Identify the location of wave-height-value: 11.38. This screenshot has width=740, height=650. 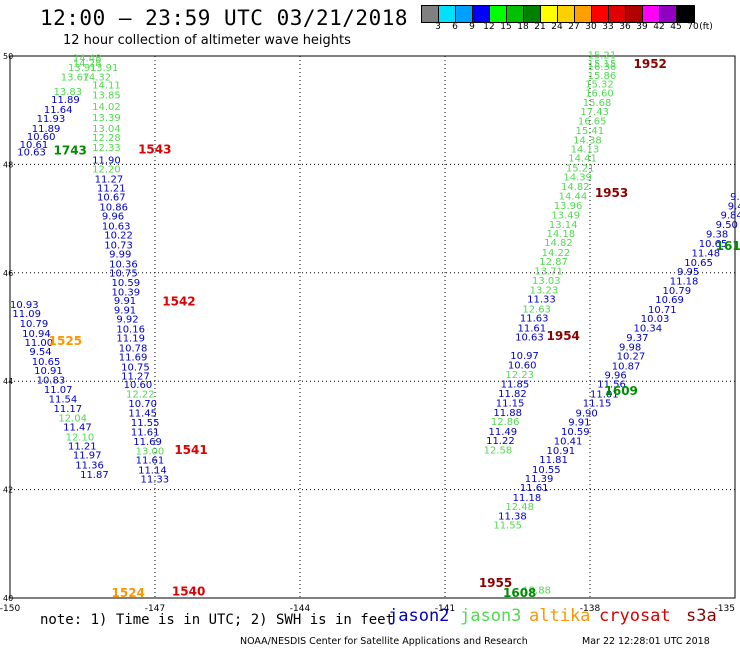
(512, 516).